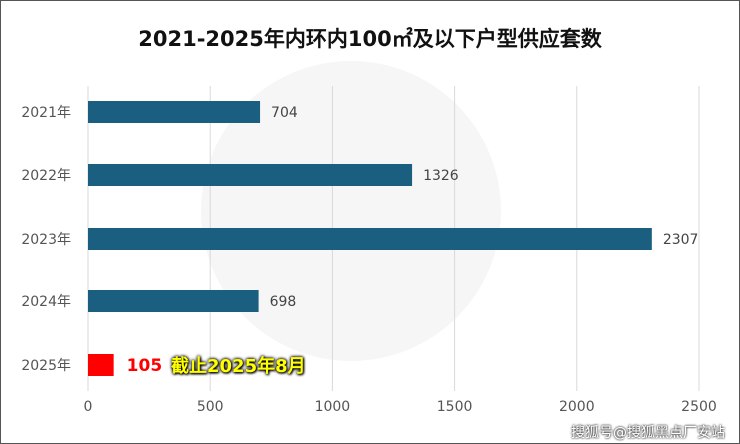 The width and height of the screenshot is (740, 444). Describe the element at coordinates (699, 407) in the screenshot. I see `x-tick-label: 2500` at that location.